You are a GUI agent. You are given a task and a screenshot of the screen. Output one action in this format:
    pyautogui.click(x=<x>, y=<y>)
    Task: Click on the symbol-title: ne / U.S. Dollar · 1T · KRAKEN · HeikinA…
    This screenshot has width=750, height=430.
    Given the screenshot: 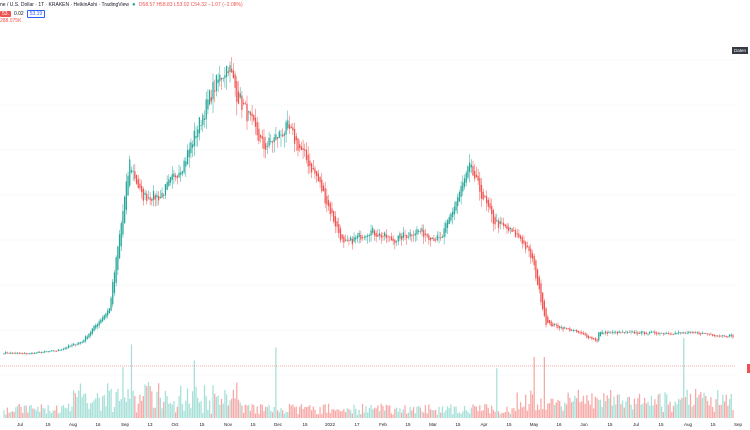 What is the action you would take?
    pyautogui.click(x=65, y=5)
    